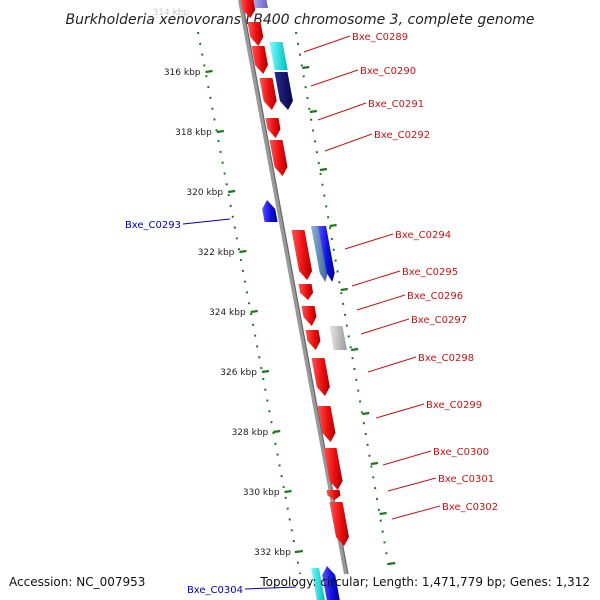  Describe the element at coordinates (466, 479) in the screenshot. I see `gene-label: Bxe_C0301` at that location.